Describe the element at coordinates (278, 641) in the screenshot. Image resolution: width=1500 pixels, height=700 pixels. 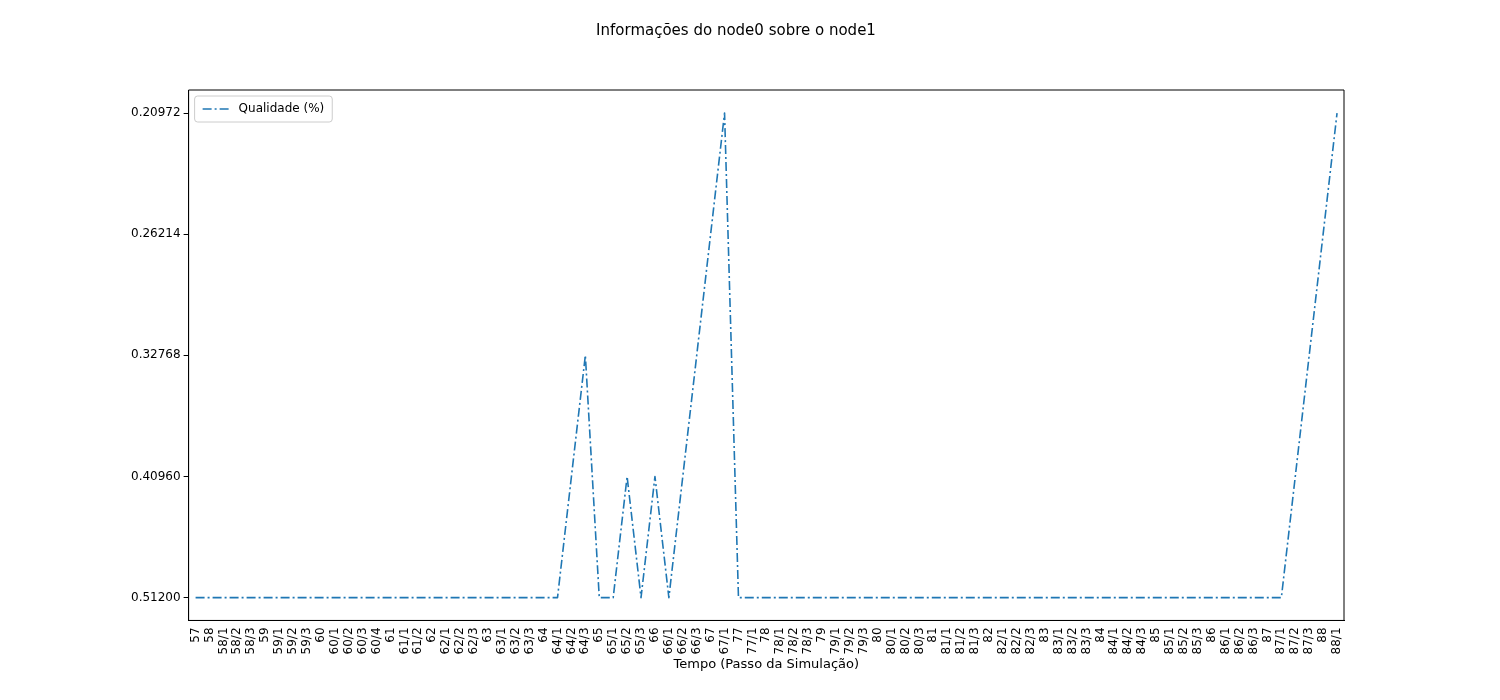
I see `x-tick-label: 59/1` at that location.